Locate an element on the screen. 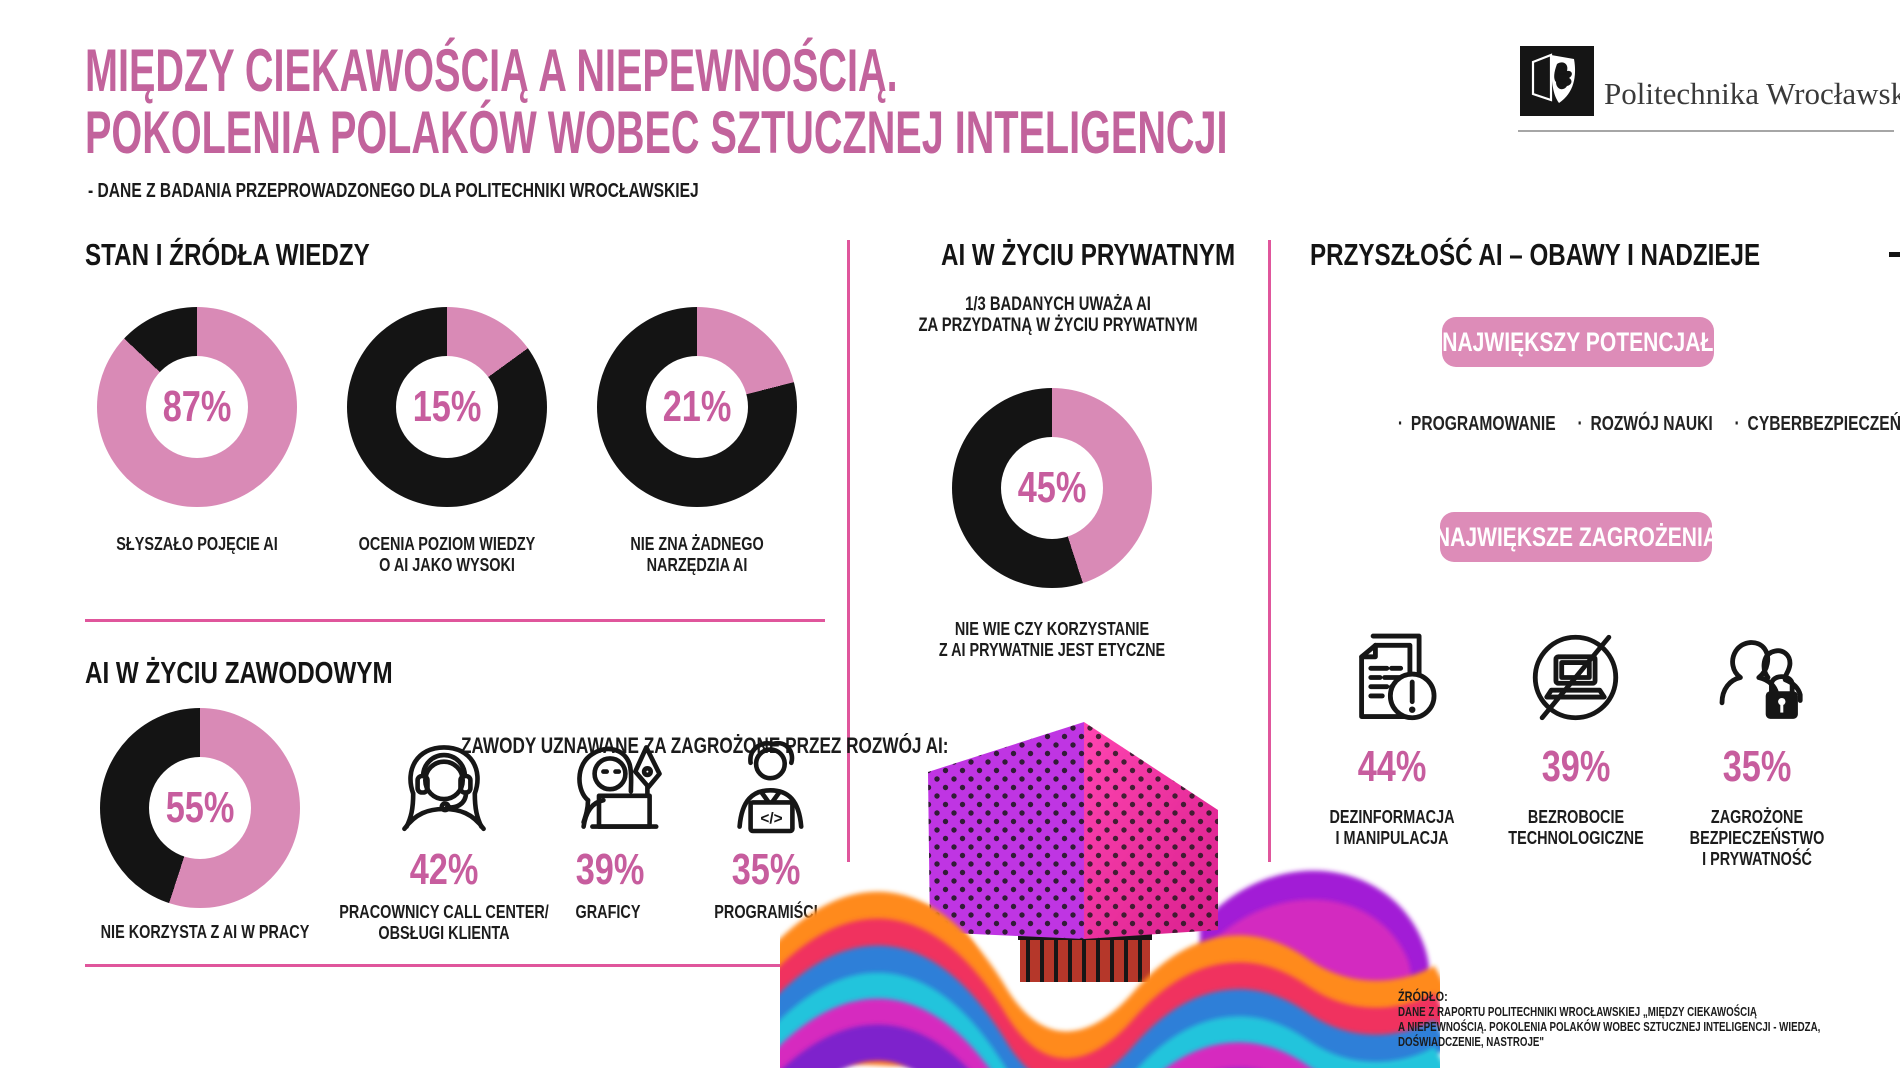  label-line: OBSŁUGI KLIENTA is located at coordinates (444, 932).